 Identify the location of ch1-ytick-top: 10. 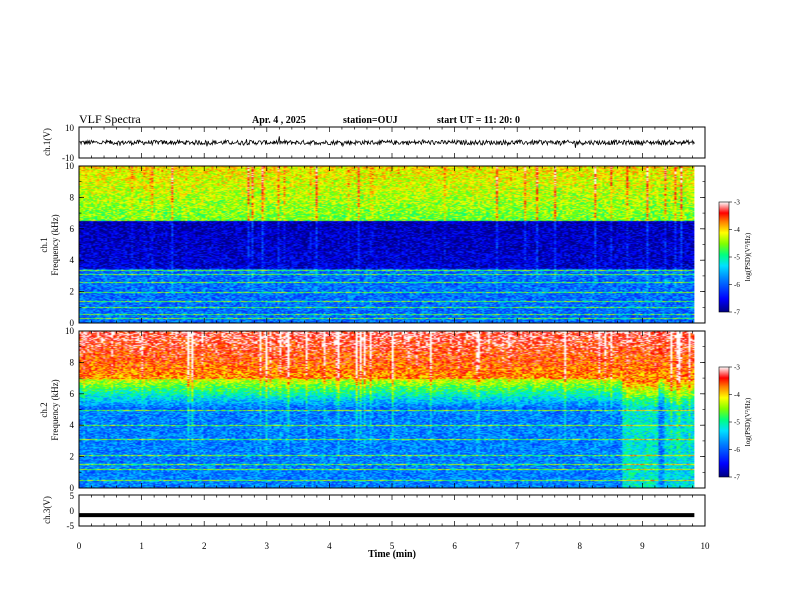
(70, 128).